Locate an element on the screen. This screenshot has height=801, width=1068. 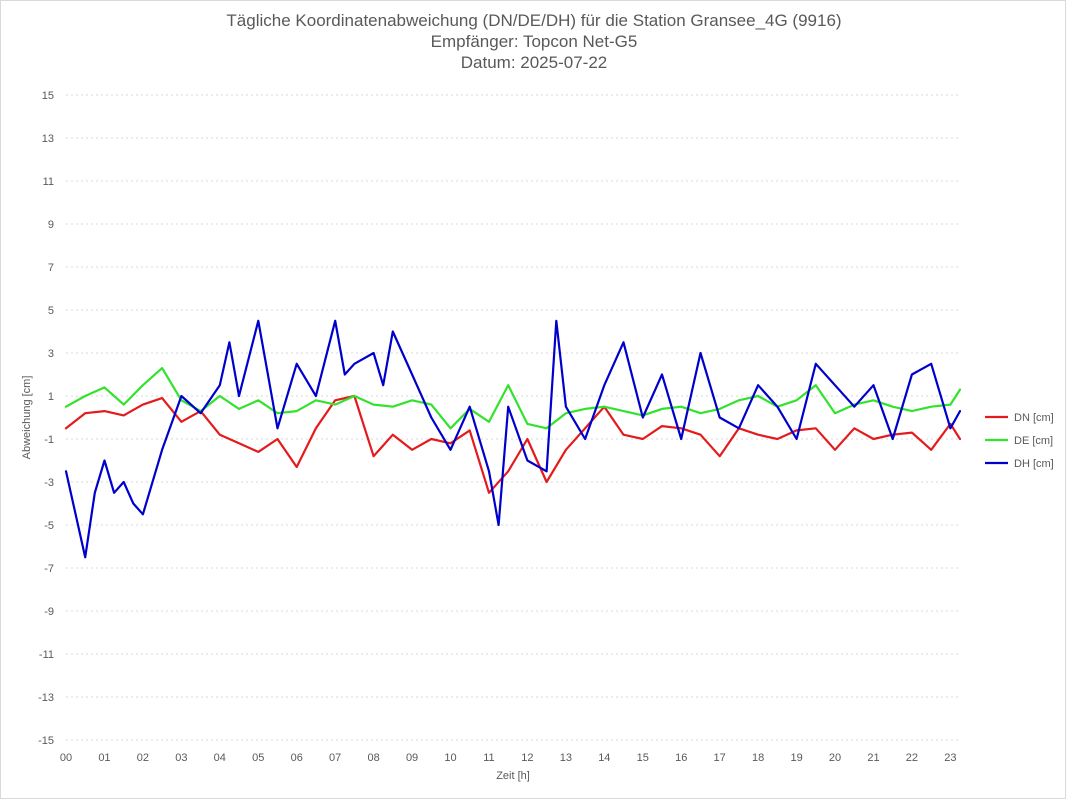
x-tick-label: 00 is located at coordinates (66, 758).